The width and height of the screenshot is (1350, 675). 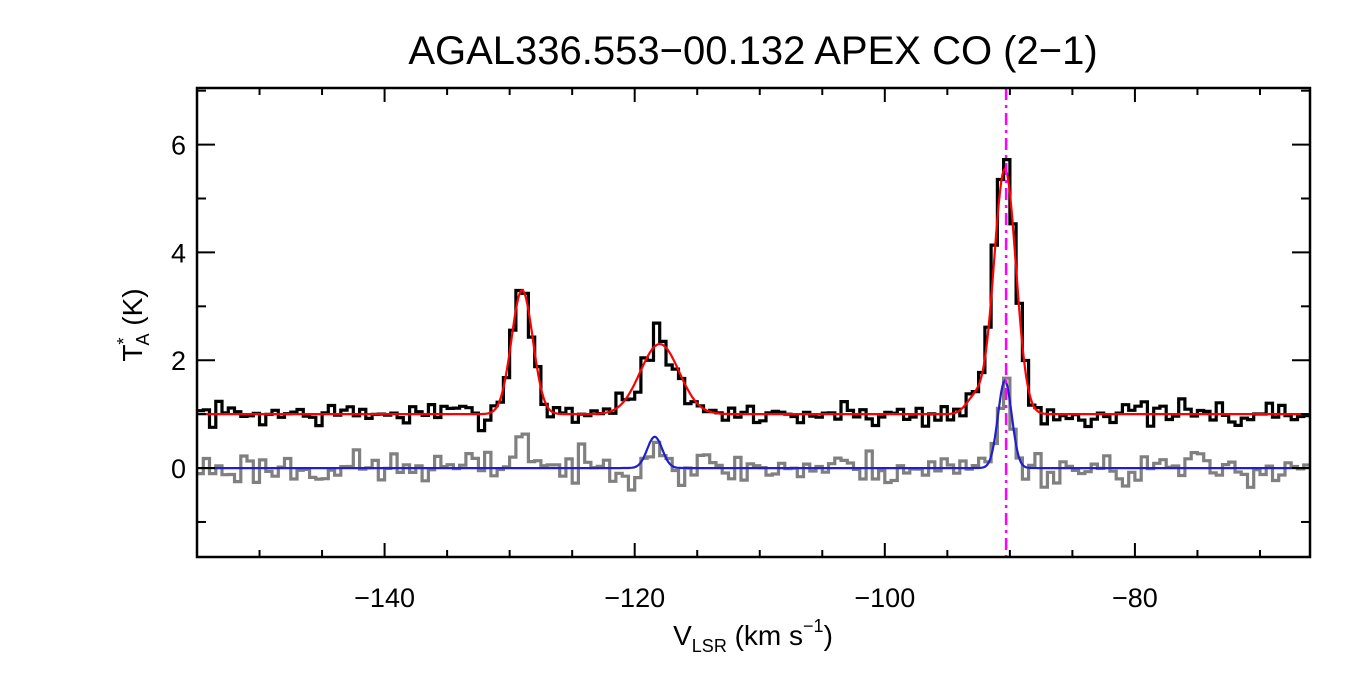 I want to click on y-axis-label: T*A (K), so click(x=133, y=324).